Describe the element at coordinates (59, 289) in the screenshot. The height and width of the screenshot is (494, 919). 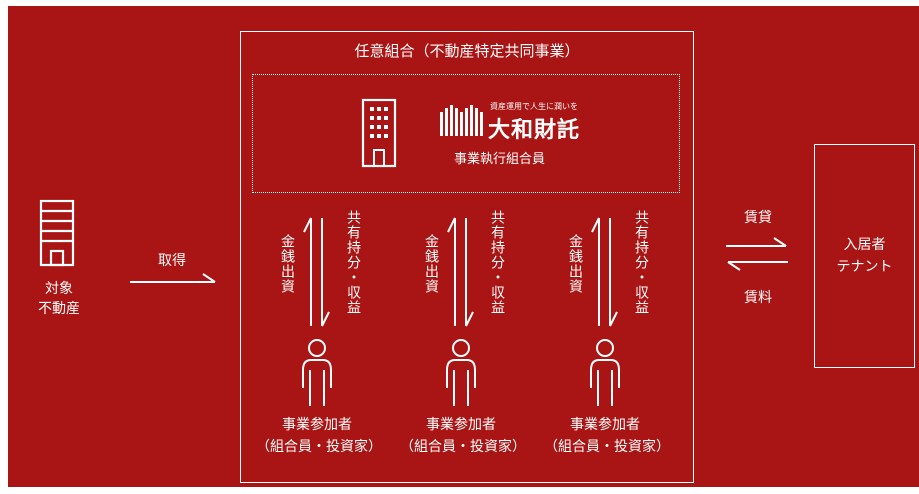
I see `property-label-line1: 対象` at that location.